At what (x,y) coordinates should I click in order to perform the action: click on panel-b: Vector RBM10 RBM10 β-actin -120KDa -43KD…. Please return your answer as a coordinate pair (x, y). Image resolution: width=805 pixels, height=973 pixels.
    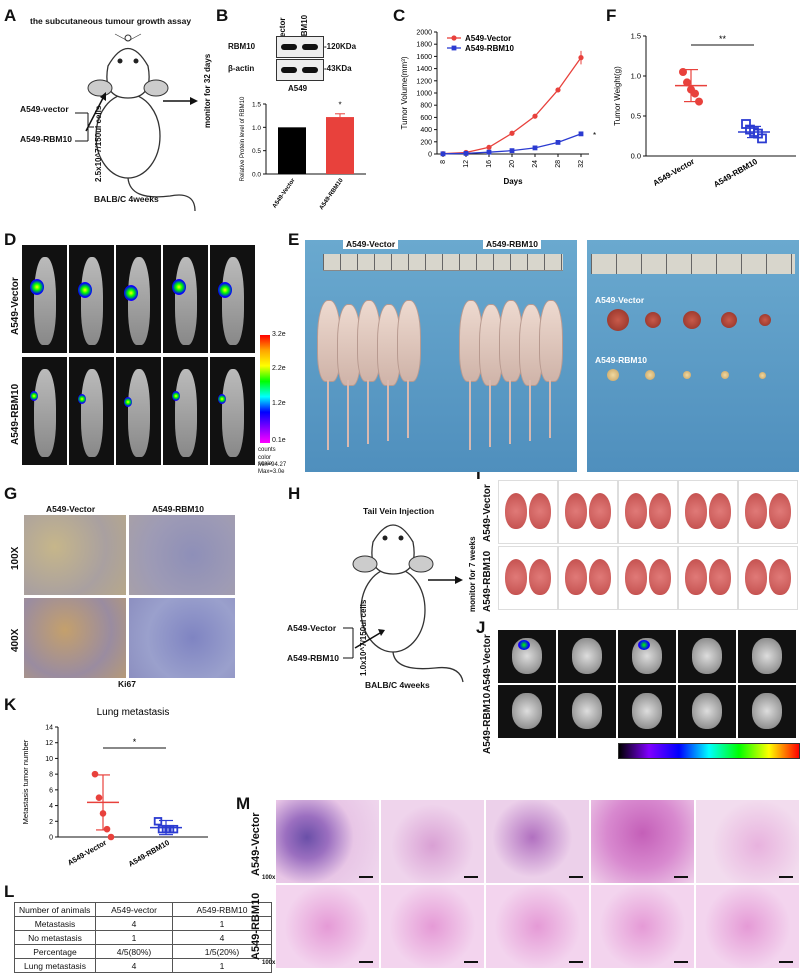
    Looking at the image, I should click on (303, 114).